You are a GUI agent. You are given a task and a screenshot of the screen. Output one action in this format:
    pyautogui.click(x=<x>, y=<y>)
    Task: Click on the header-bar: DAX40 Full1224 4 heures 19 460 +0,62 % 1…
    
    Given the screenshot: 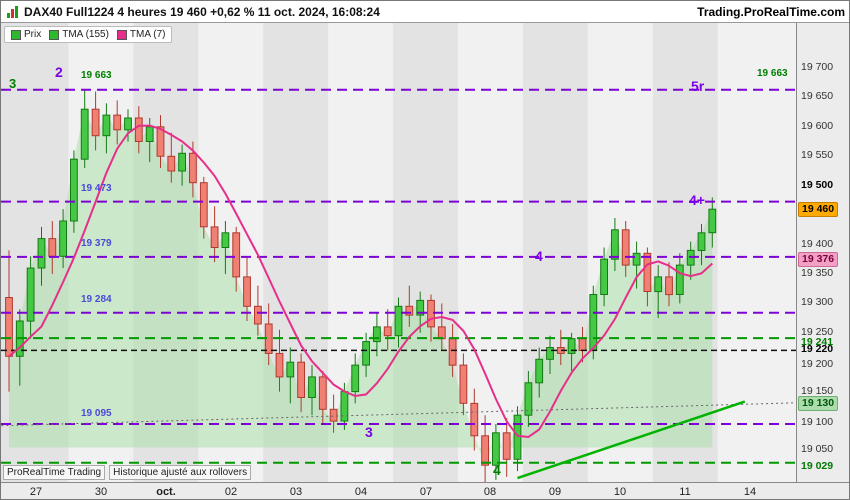 What is the action you would take?
    pyautogui.click(x=425, y=12)
    